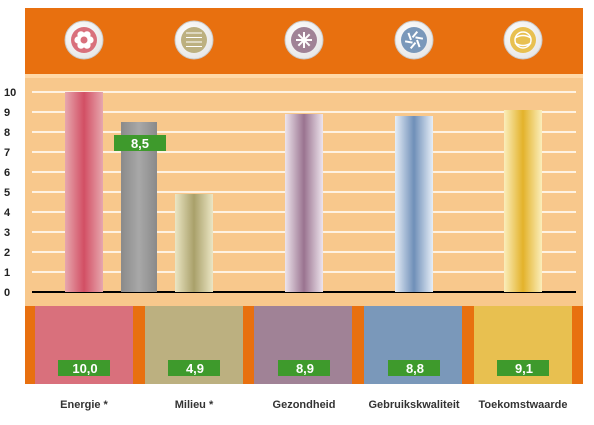  What do you see at coordinates (7, 273) in the screenshot?
I see `y-tick-label: 1` at bounding box center [7, 273].